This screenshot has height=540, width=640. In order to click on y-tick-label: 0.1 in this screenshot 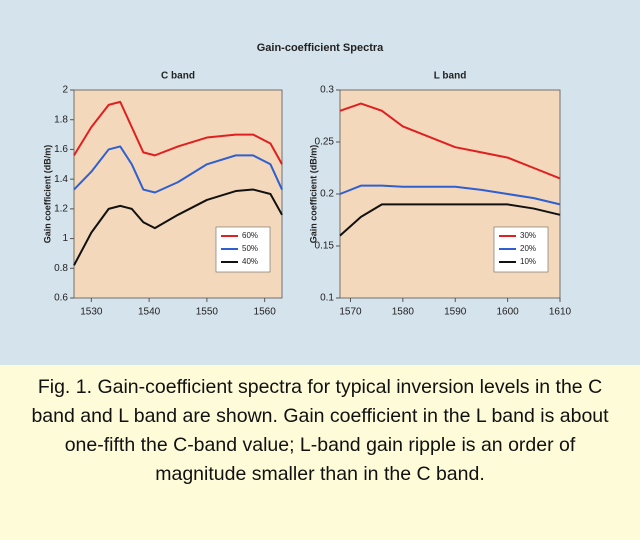, I will do `click(327, 298)`.